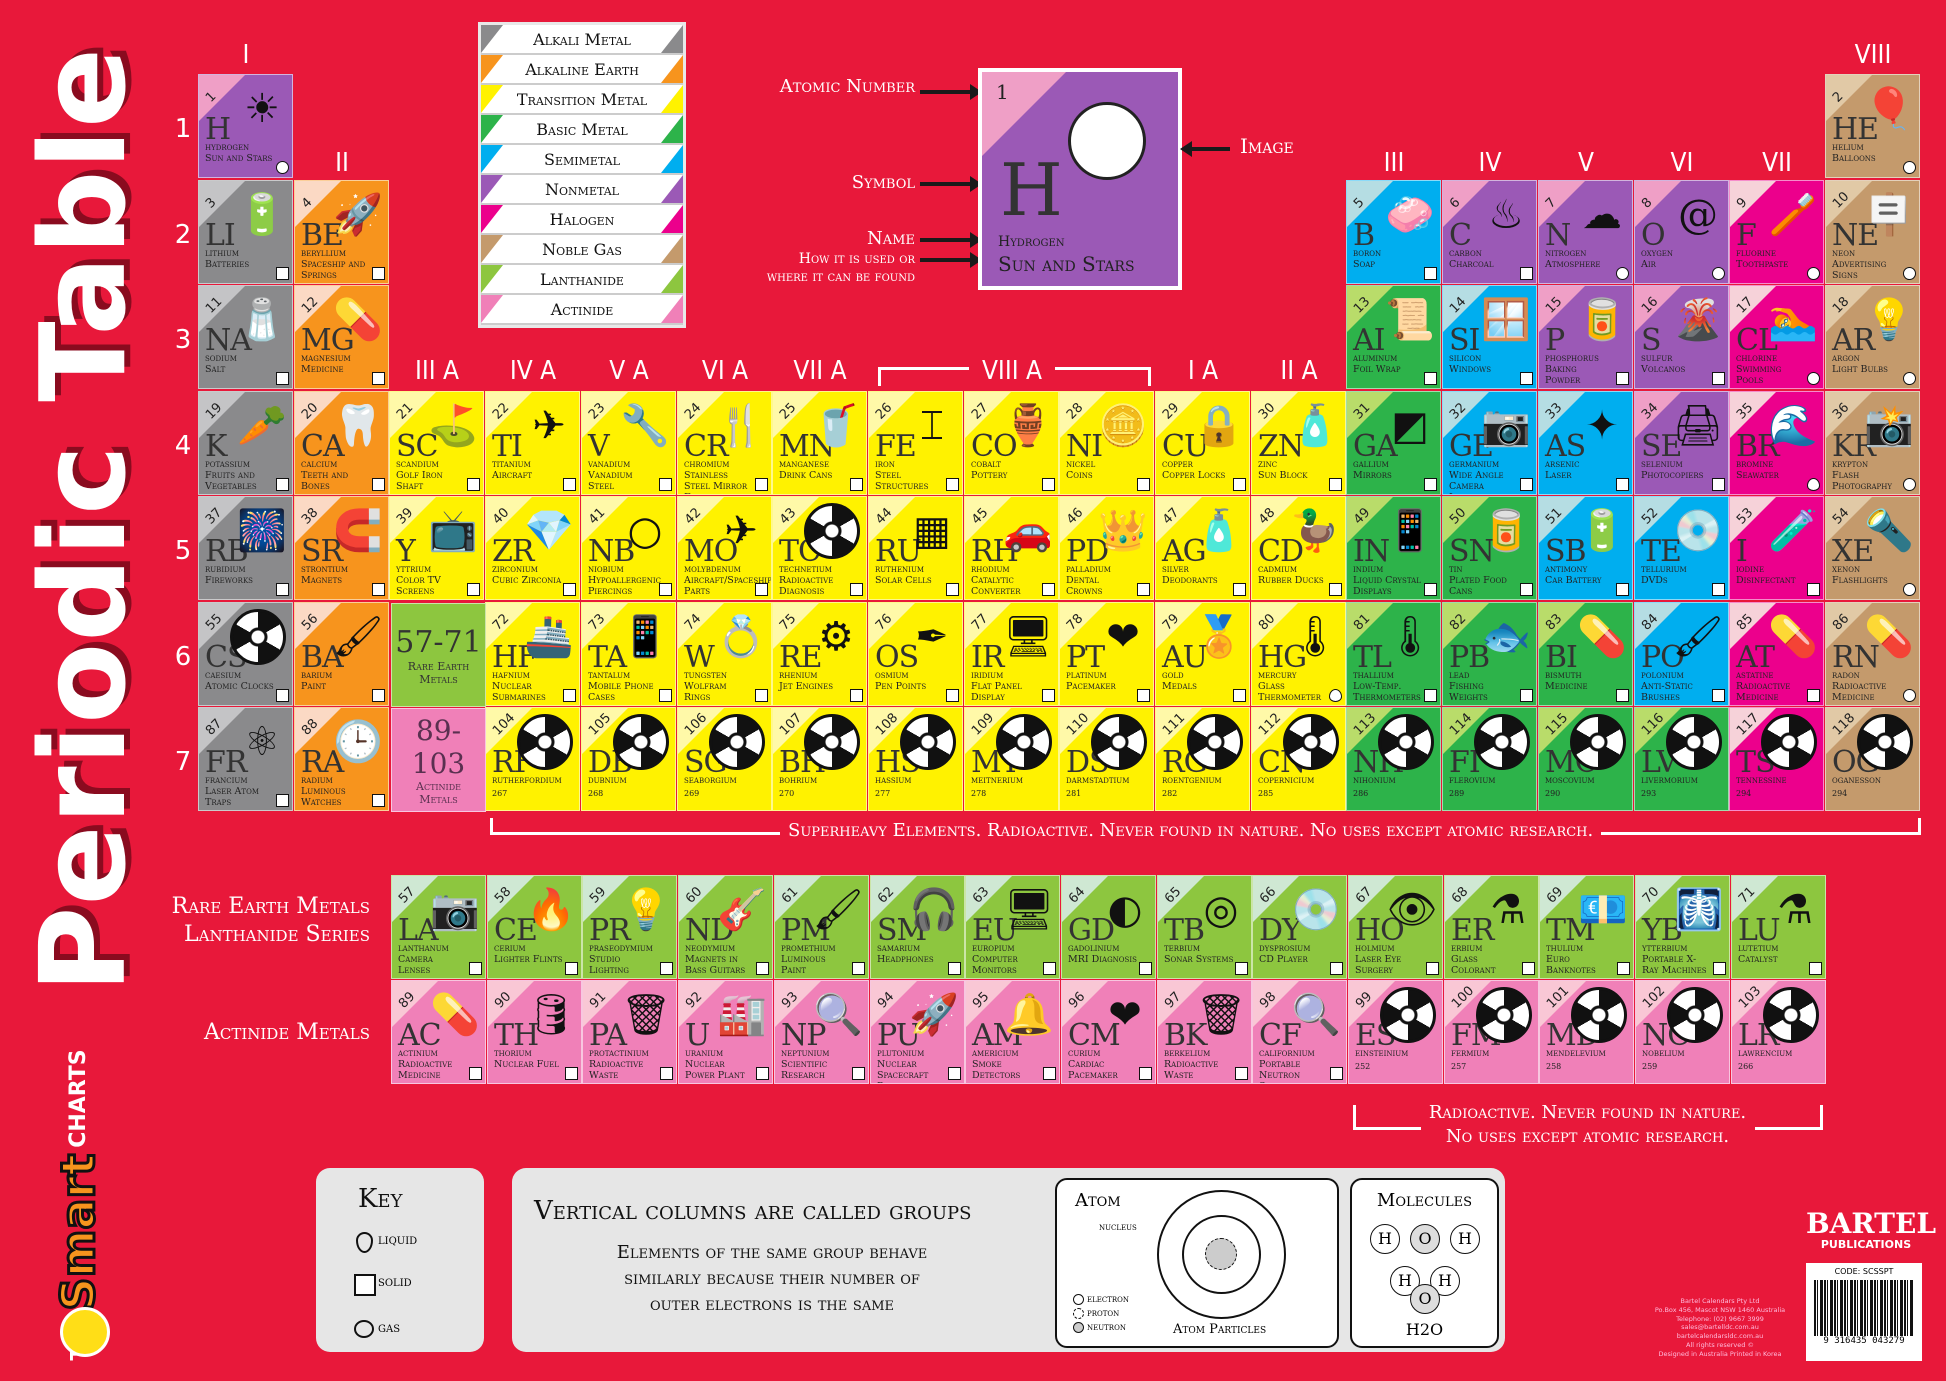 This screenshot has width=1946, height=1381. I want to click on element-cell-db: 105 DB Dubnium 268, so click(628, 759).